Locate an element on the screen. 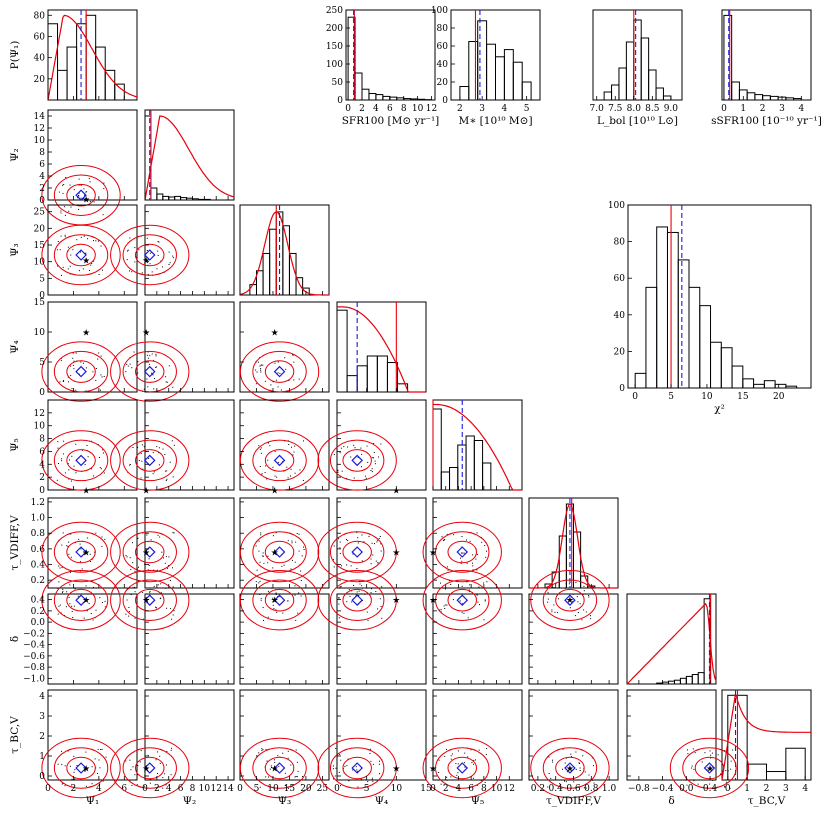  panel-psi2-tauvdiff: ★ is located at coordinates (172, 543).